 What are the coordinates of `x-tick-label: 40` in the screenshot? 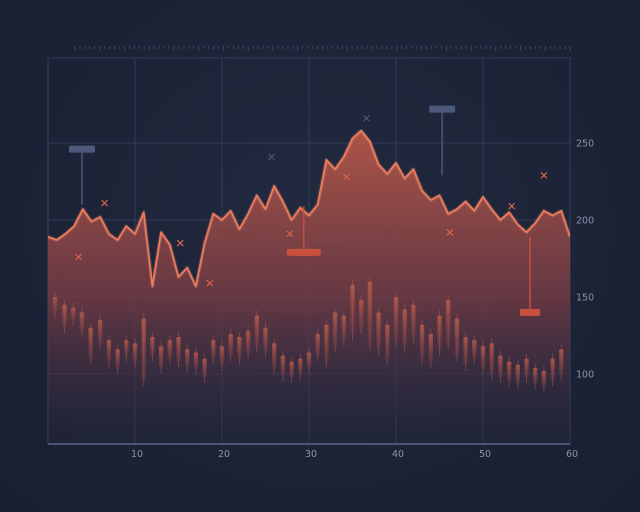 It's located at (398, 454).